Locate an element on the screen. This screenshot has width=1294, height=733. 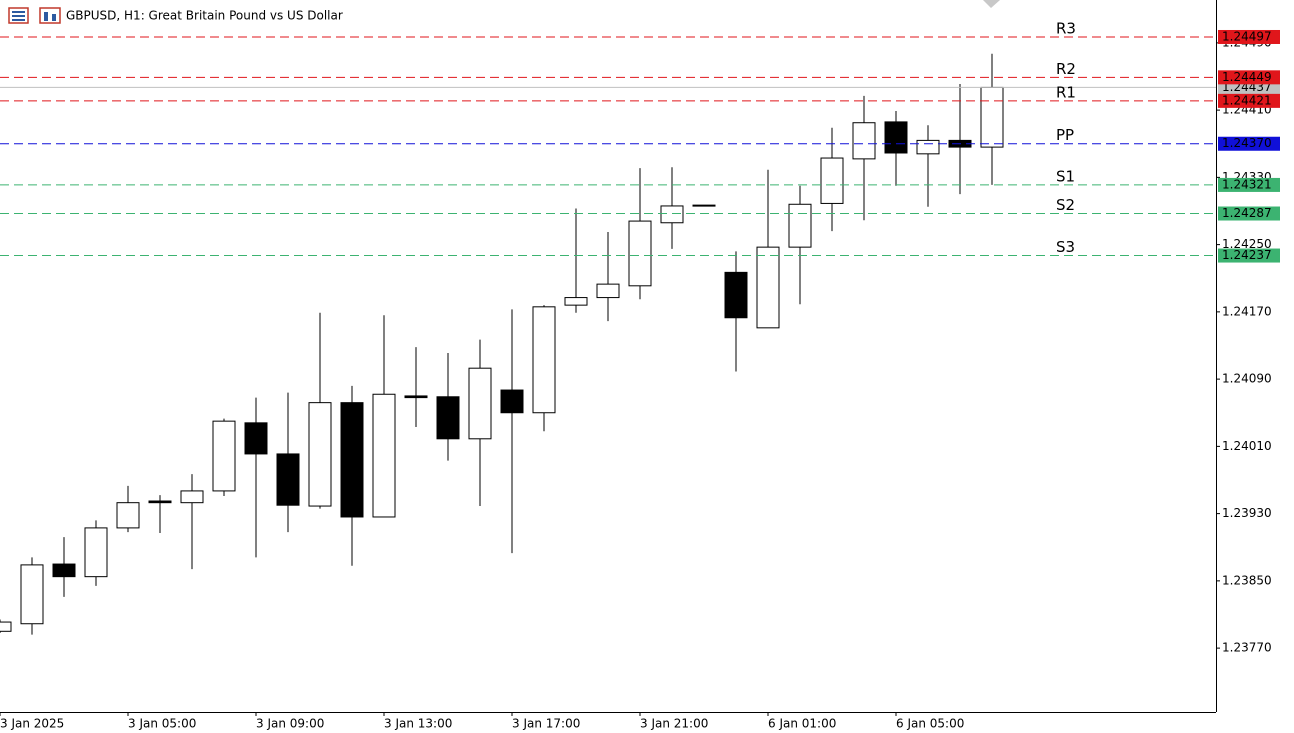
y-tick-label: 1.24090 is located at coordinates (1247, 379).